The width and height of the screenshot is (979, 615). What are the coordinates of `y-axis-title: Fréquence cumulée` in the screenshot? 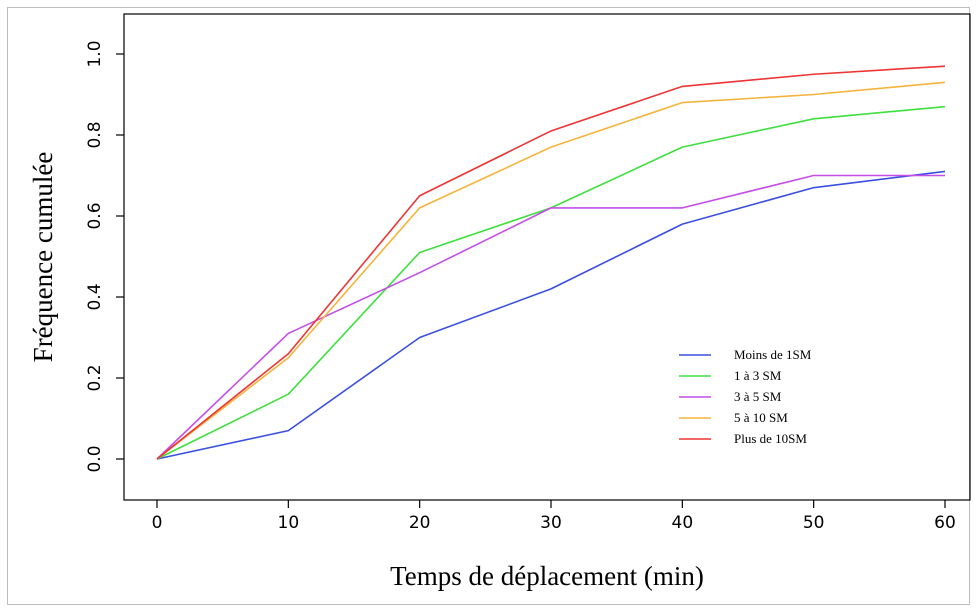 It's located at (43, 257).